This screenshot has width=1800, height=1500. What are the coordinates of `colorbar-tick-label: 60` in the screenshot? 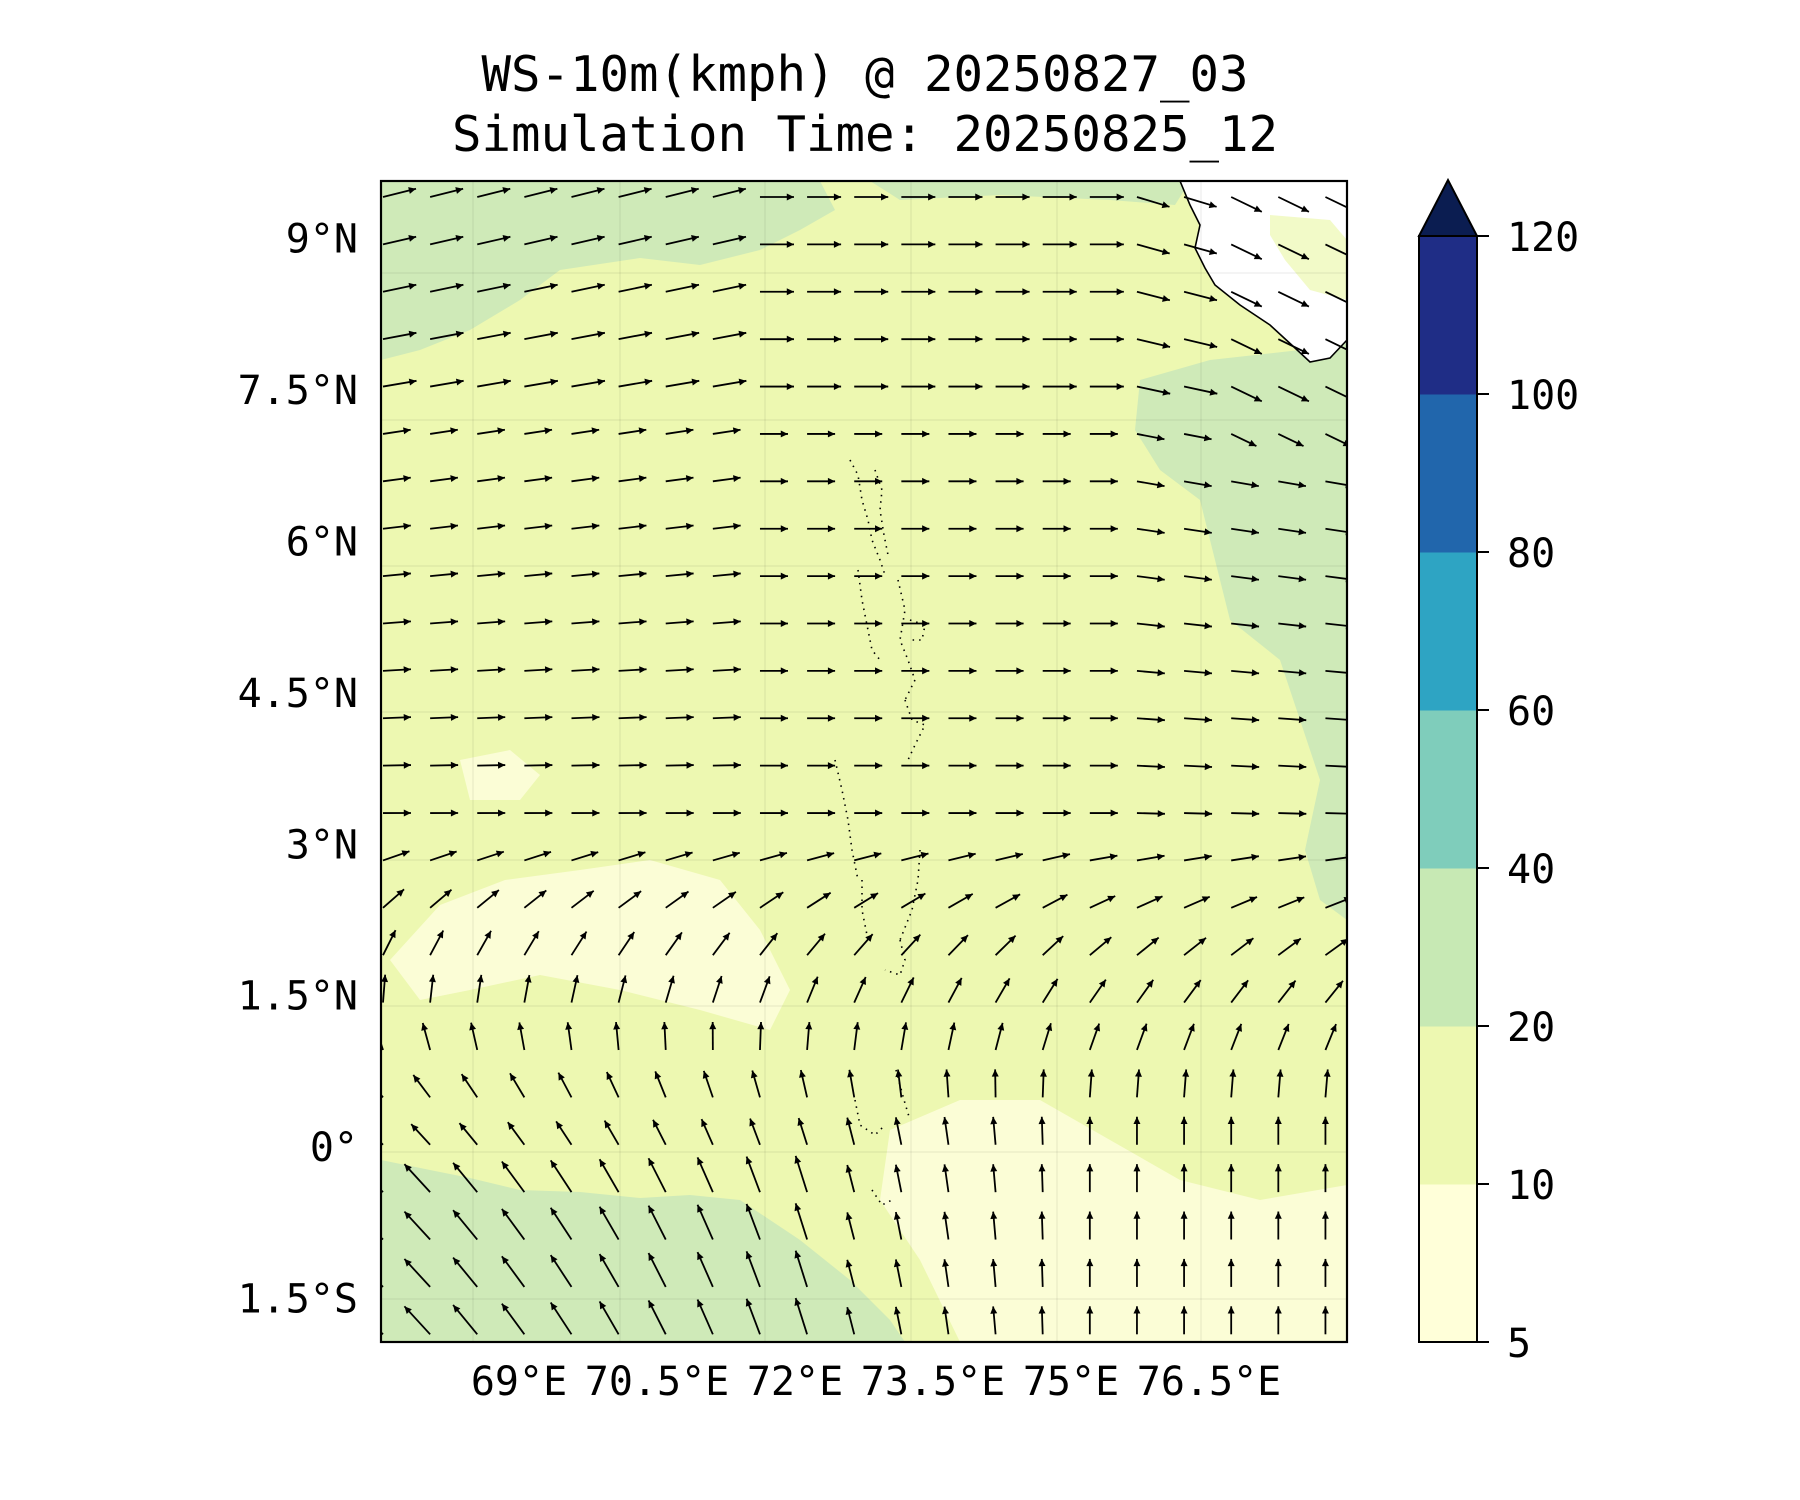 It's located at (1531, 712).